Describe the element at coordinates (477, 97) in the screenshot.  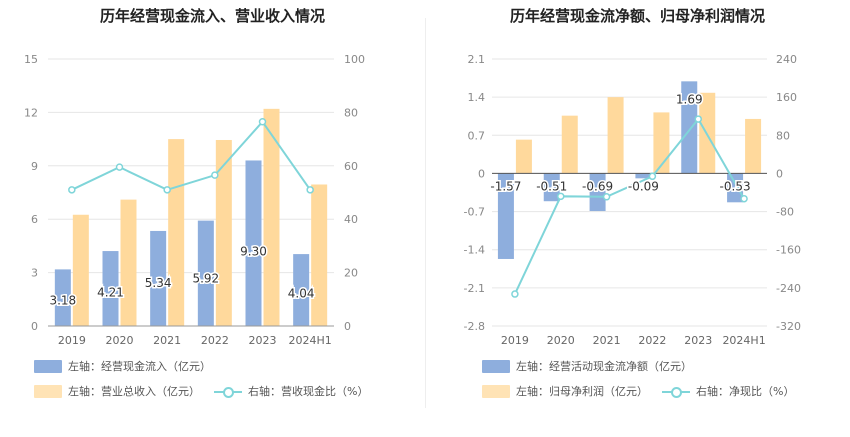
I see `left-axis-tick-label: 1.4` at that location.